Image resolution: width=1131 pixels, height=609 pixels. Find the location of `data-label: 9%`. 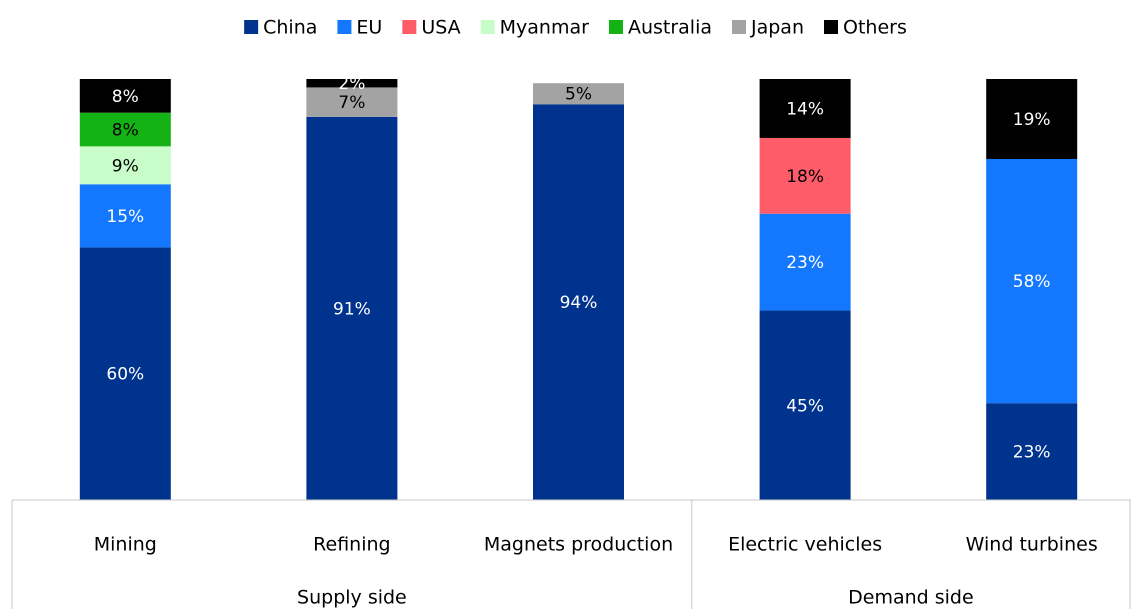

data-label: 9% is located at coordinates (125, 166).